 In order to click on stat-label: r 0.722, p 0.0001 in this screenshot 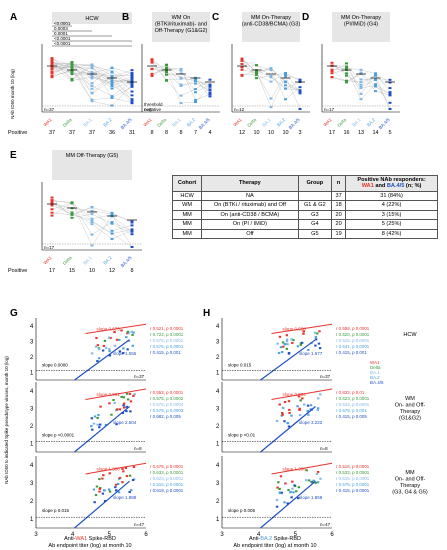, I will do `click(167, 334)`.